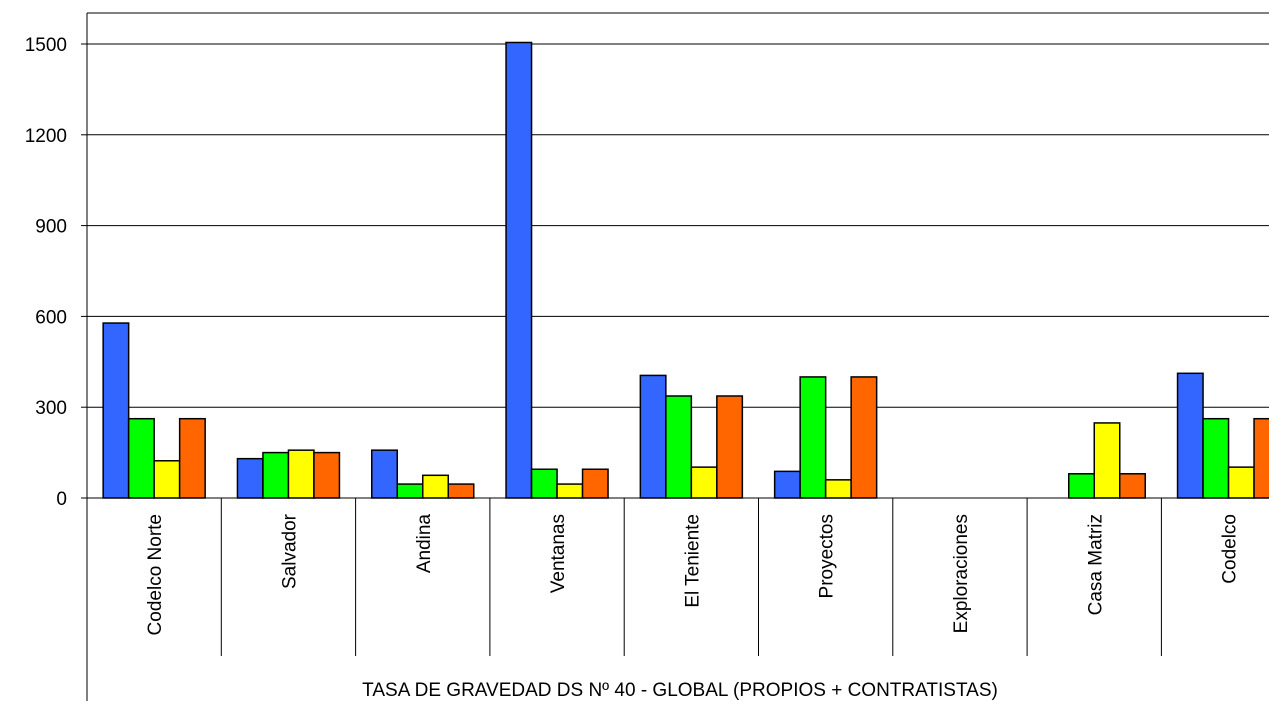 Image resolution: width=1269 pixels, height=701 pixels. What do you see at coordinates (46, 45) in the screenshot?
I see `y-tick-label: 1500` at bounding box center [46, 45].